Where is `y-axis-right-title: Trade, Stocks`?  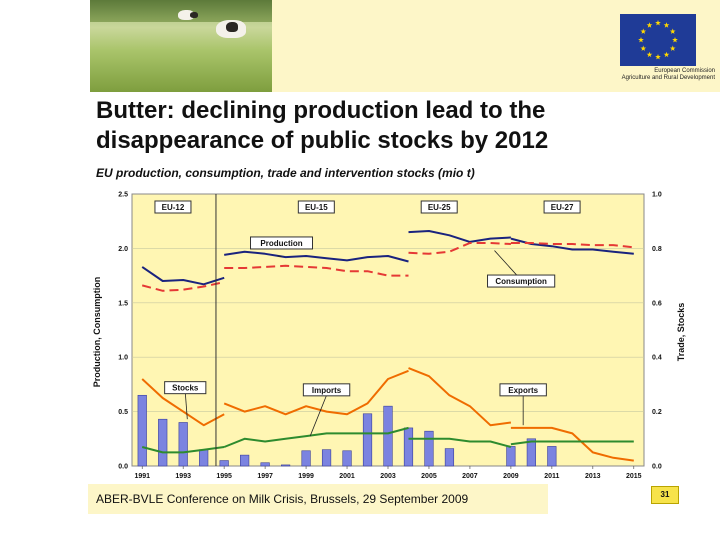 y-axis-right-title: Trade, Stocks is located at coordinates (681, 332).